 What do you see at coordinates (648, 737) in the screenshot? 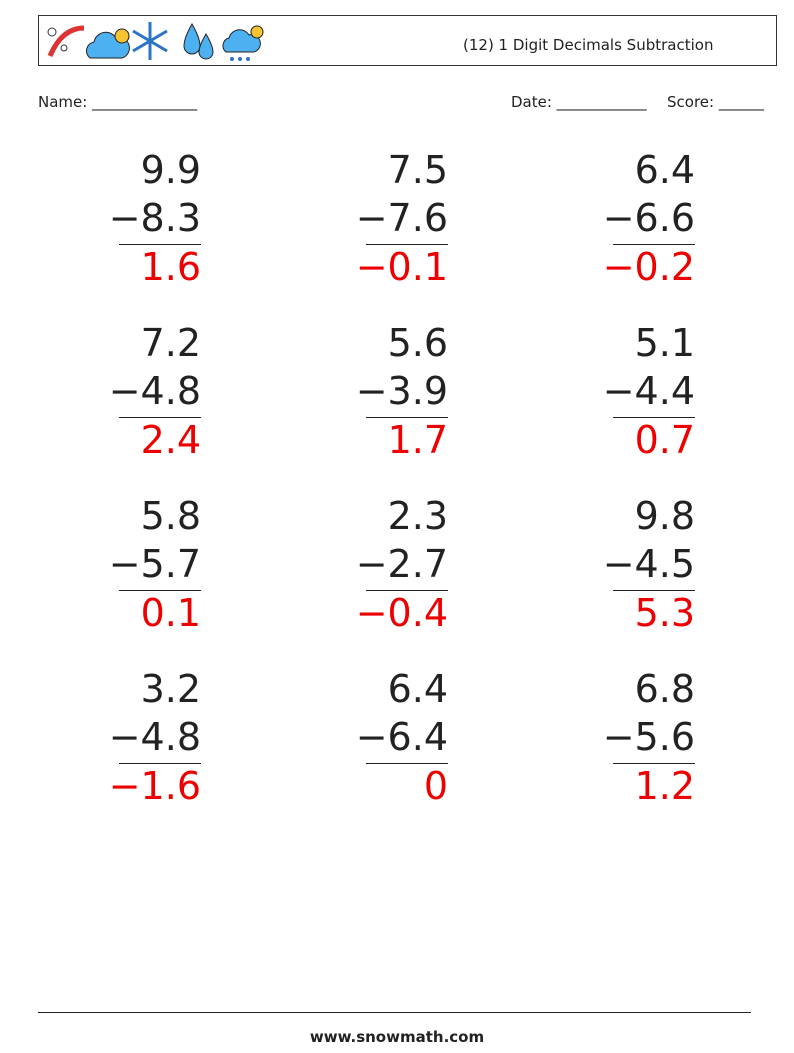
I see `subtrahend: −5.6` at bounding box center [648, 737].